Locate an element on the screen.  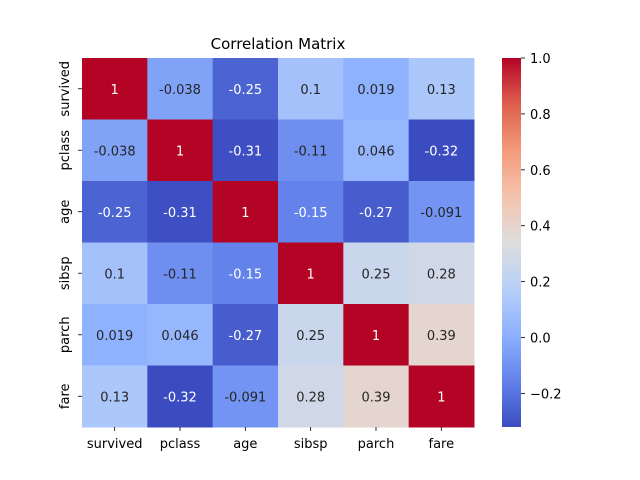
heatmap-cell-age-age is located at coordinates (245, 212).